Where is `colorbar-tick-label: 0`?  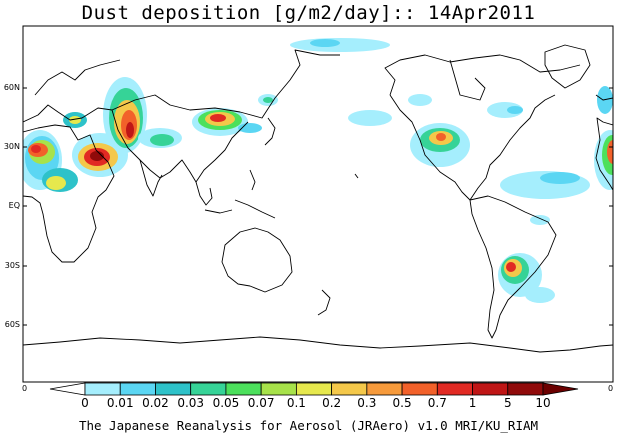 colorbar-tick-label: 0 is located at coordinates (85, 403).